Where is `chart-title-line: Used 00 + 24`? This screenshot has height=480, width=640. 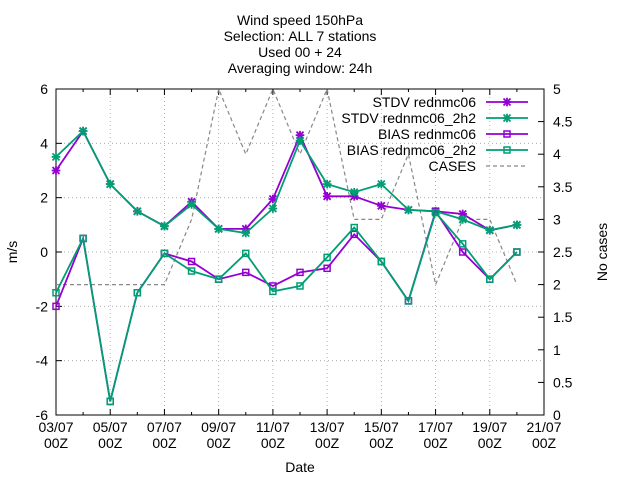
chart-title-line: Used 00 + 24 is located at coordinates (300, 52).